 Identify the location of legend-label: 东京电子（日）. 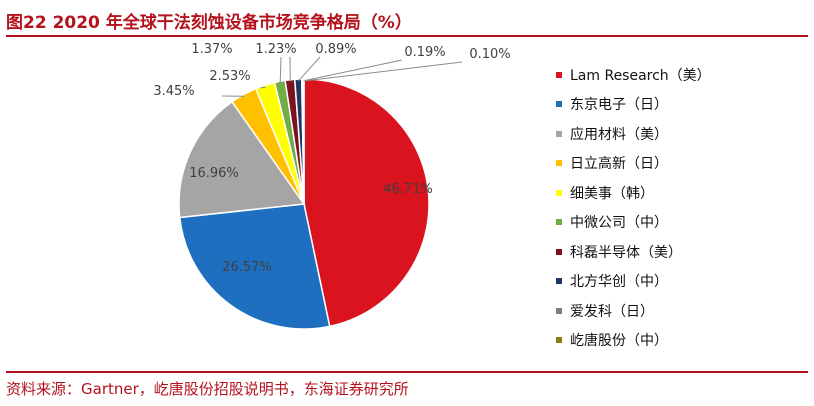
(619, 105).